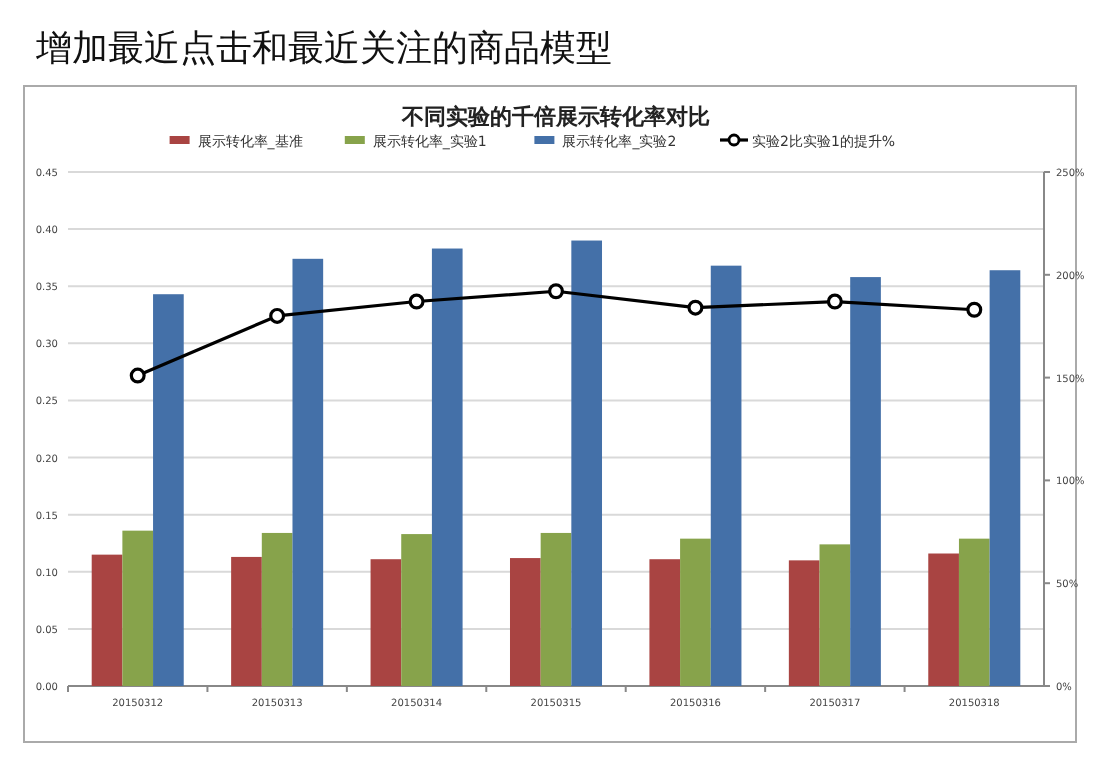 The image size is (1102, 764). Describe the element at coordinates (323, 49) in the screenshot. I see `chart-title: 增加最近点击和最近关注的商品模型` at that location.